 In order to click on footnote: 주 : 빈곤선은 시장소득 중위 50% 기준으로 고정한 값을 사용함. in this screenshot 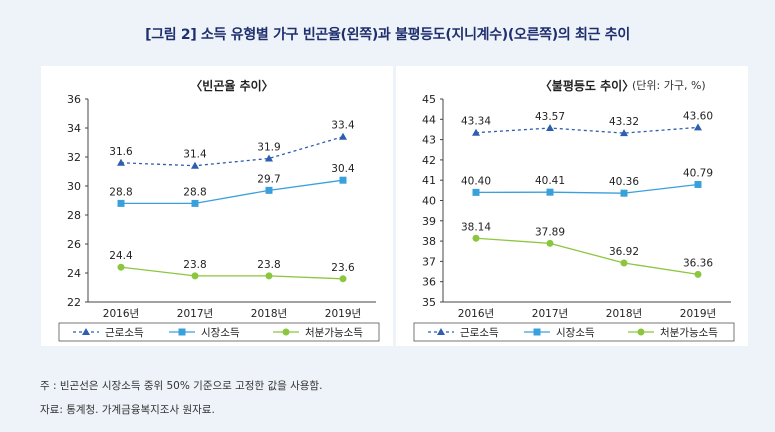, I will do `click(181, 386)`.